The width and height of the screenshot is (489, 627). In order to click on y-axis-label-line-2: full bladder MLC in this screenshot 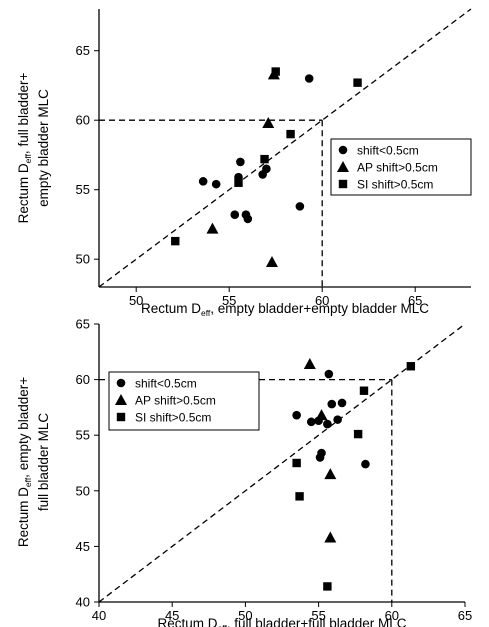, I will do `click(43, 462)`.